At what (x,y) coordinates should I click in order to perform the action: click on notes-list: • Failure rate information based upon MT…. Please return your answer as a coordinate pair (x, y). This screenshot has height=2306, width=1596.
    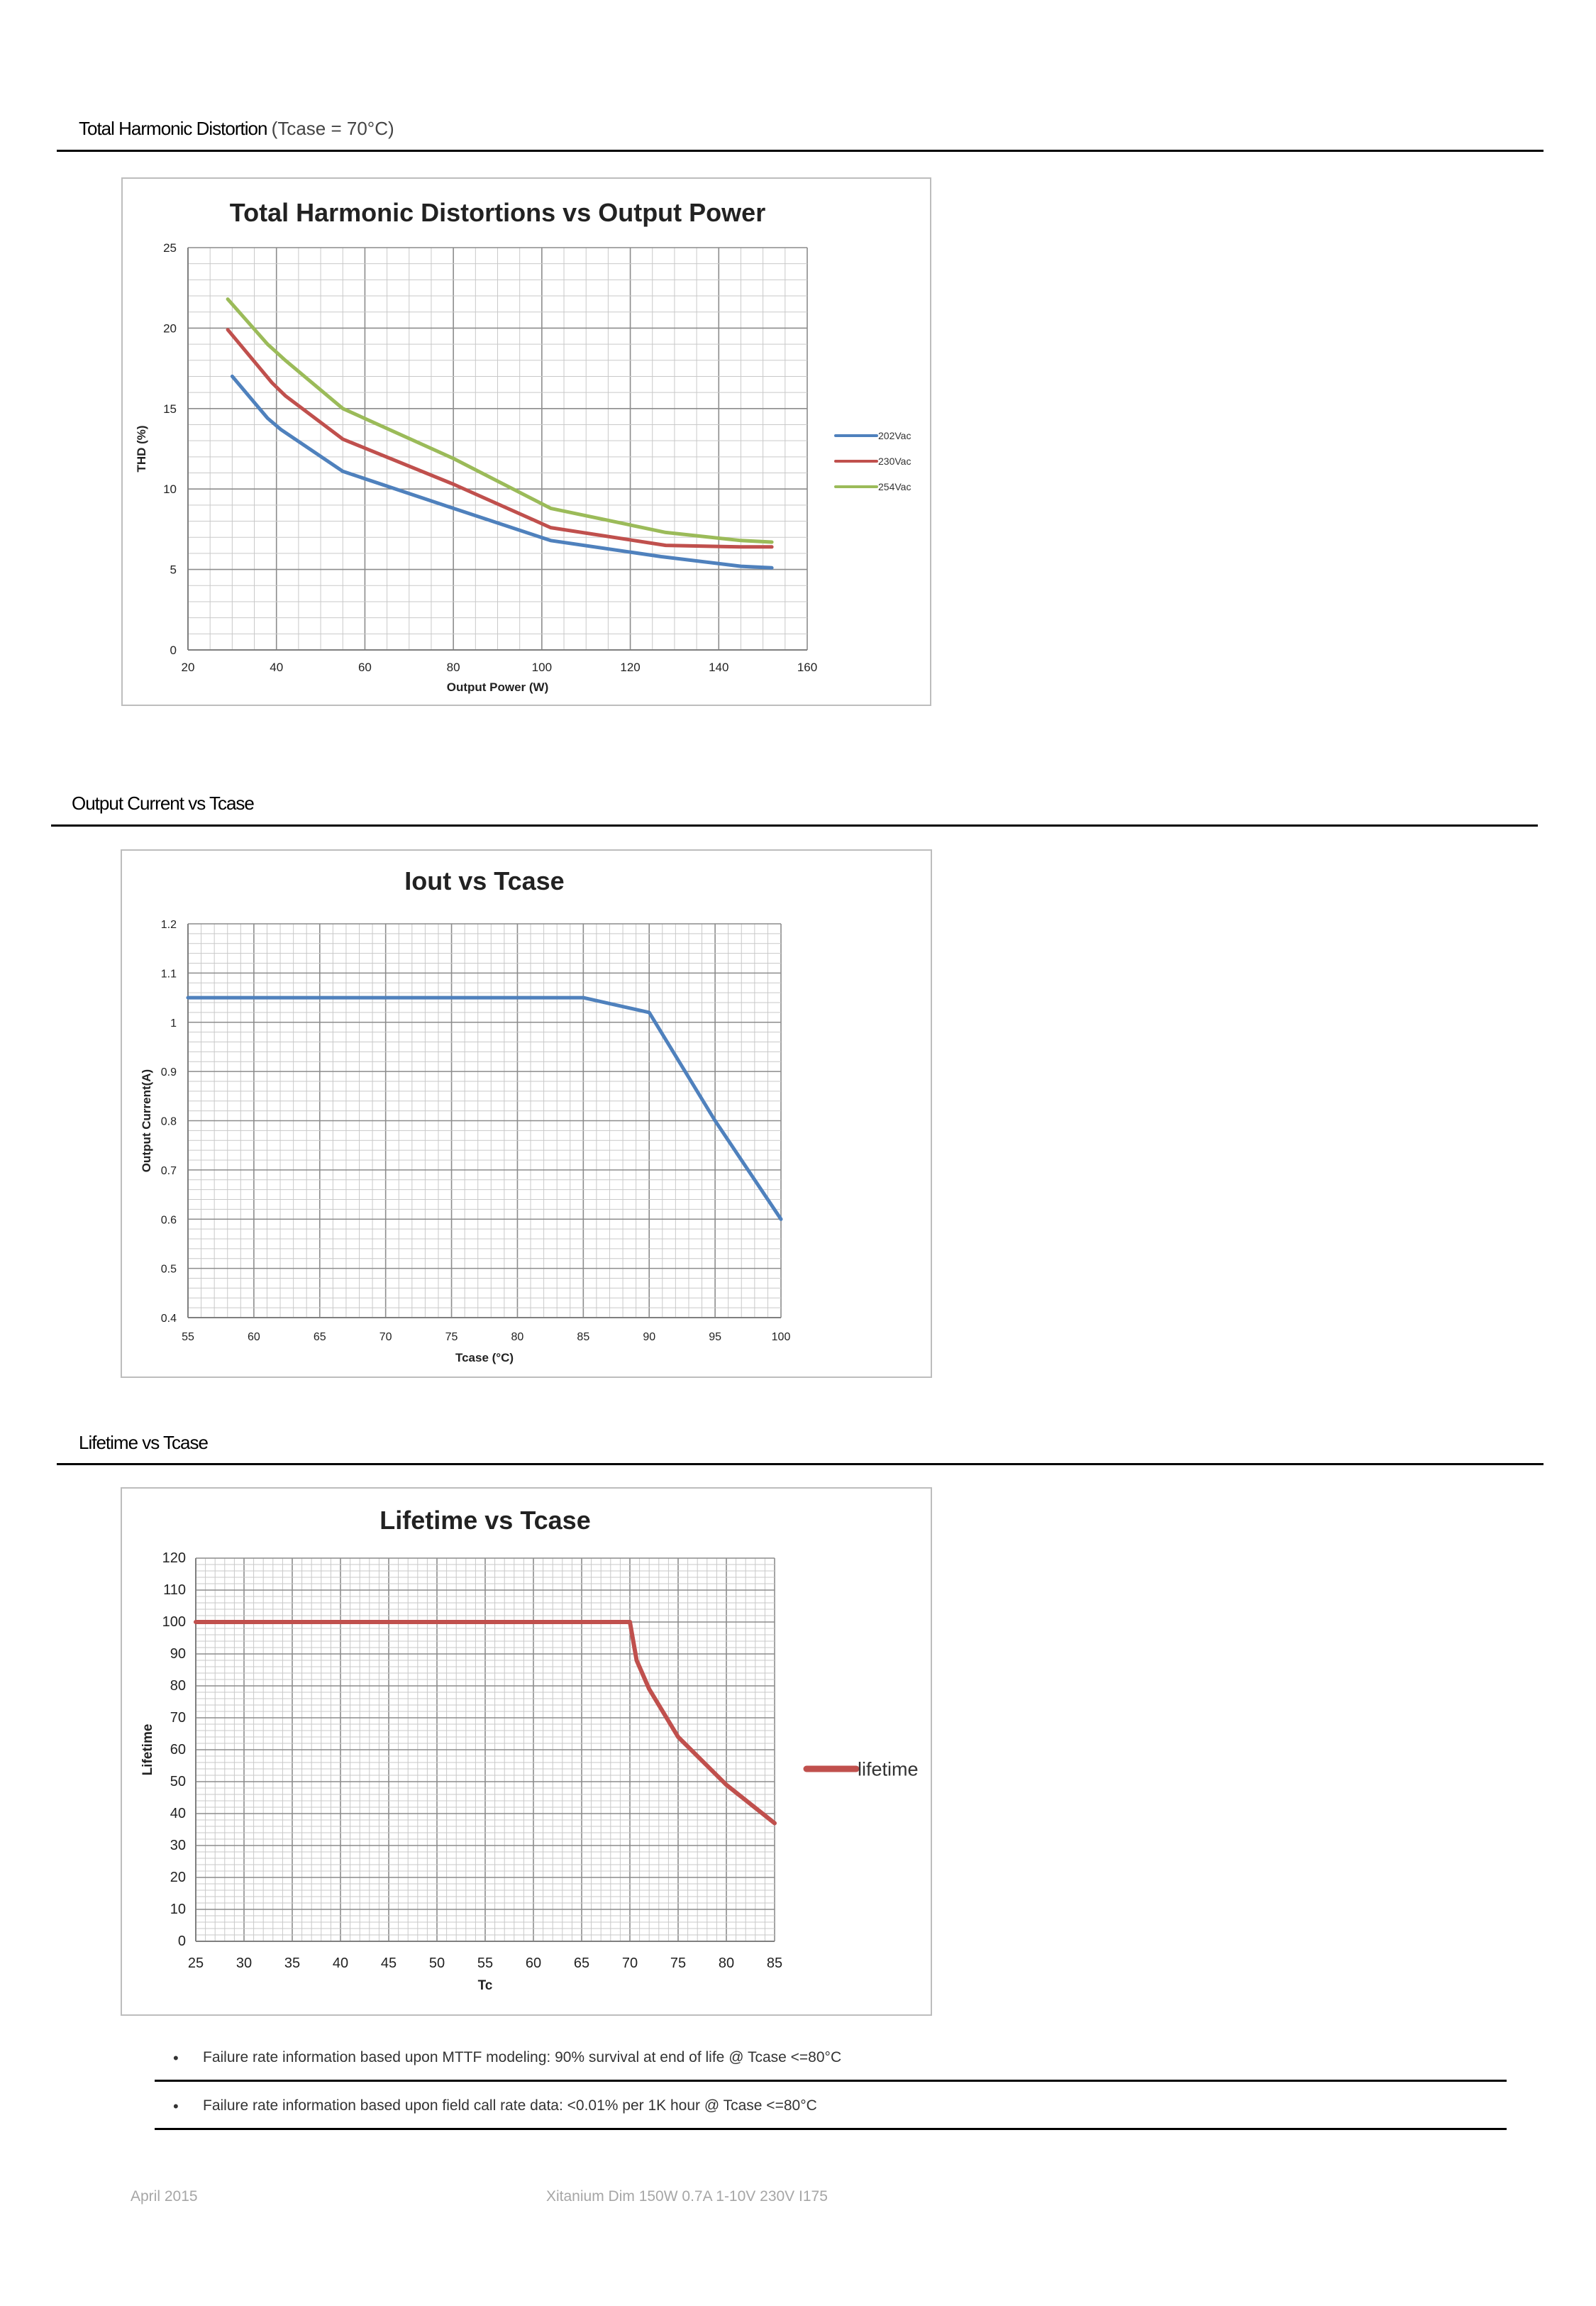
    Looking at the image, I should click on (831, 2082).